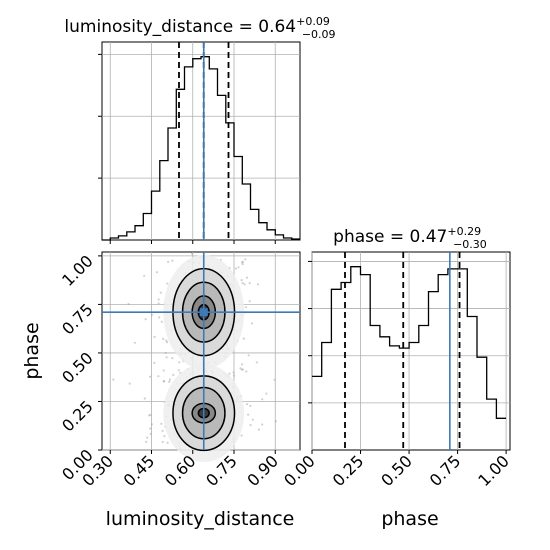 This screenshot has width=550, height=550. Describe the element at coordinates (445, 470) in the screenshot. I see `x-tick-label: 0.75` at that location.